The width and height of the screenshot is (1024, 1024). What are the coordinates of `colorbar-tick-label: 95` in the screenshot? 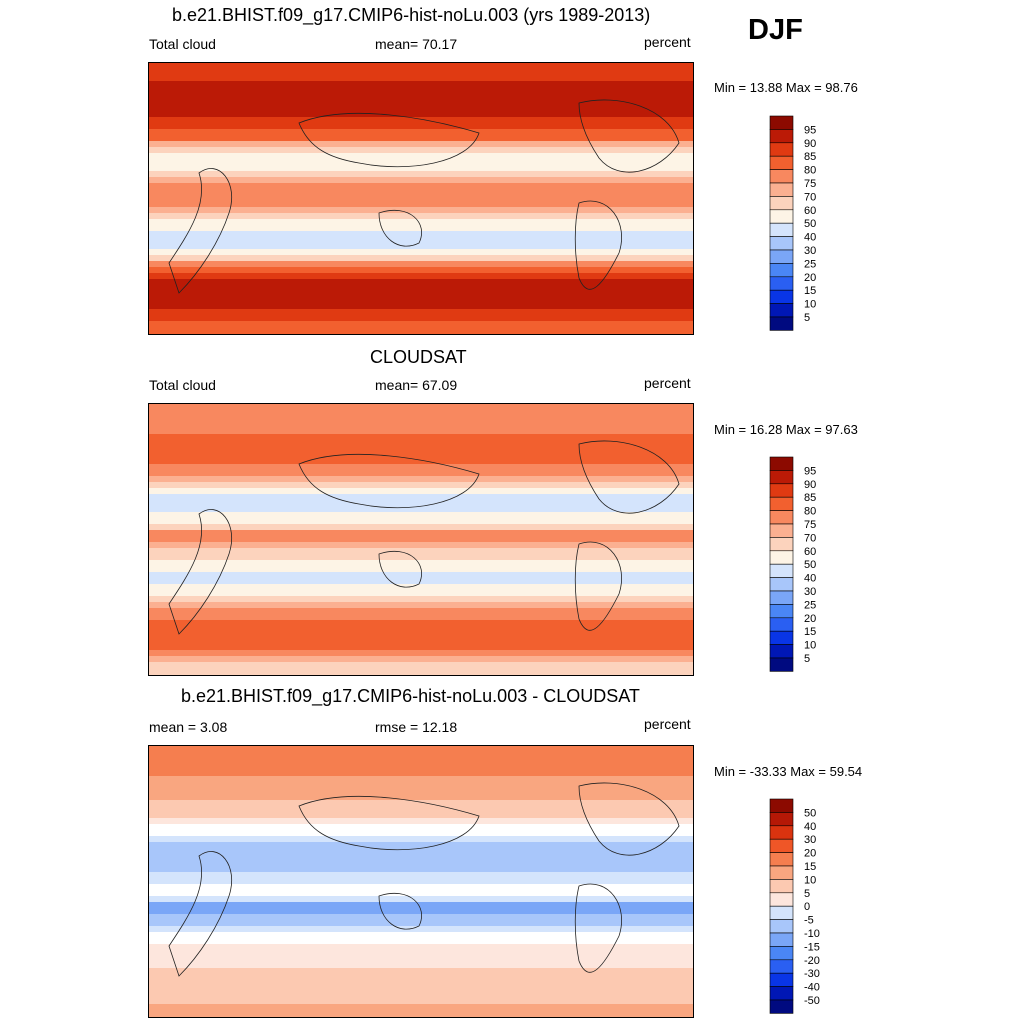 It's located at (810, 130).